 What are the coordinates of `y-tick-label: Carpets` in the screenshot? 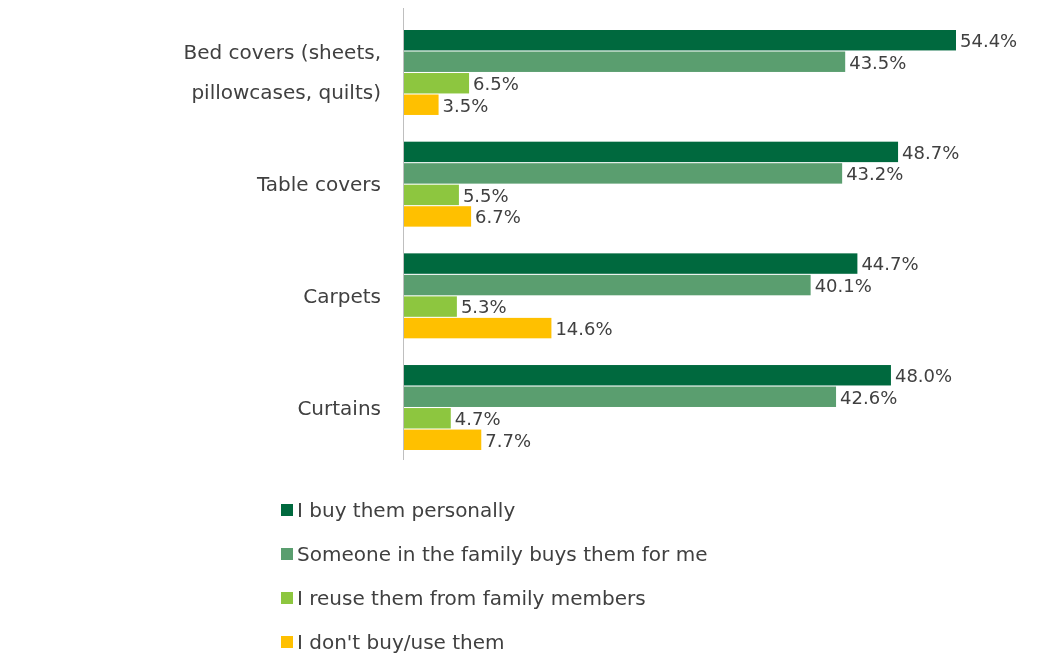 It's located at (342, 295).